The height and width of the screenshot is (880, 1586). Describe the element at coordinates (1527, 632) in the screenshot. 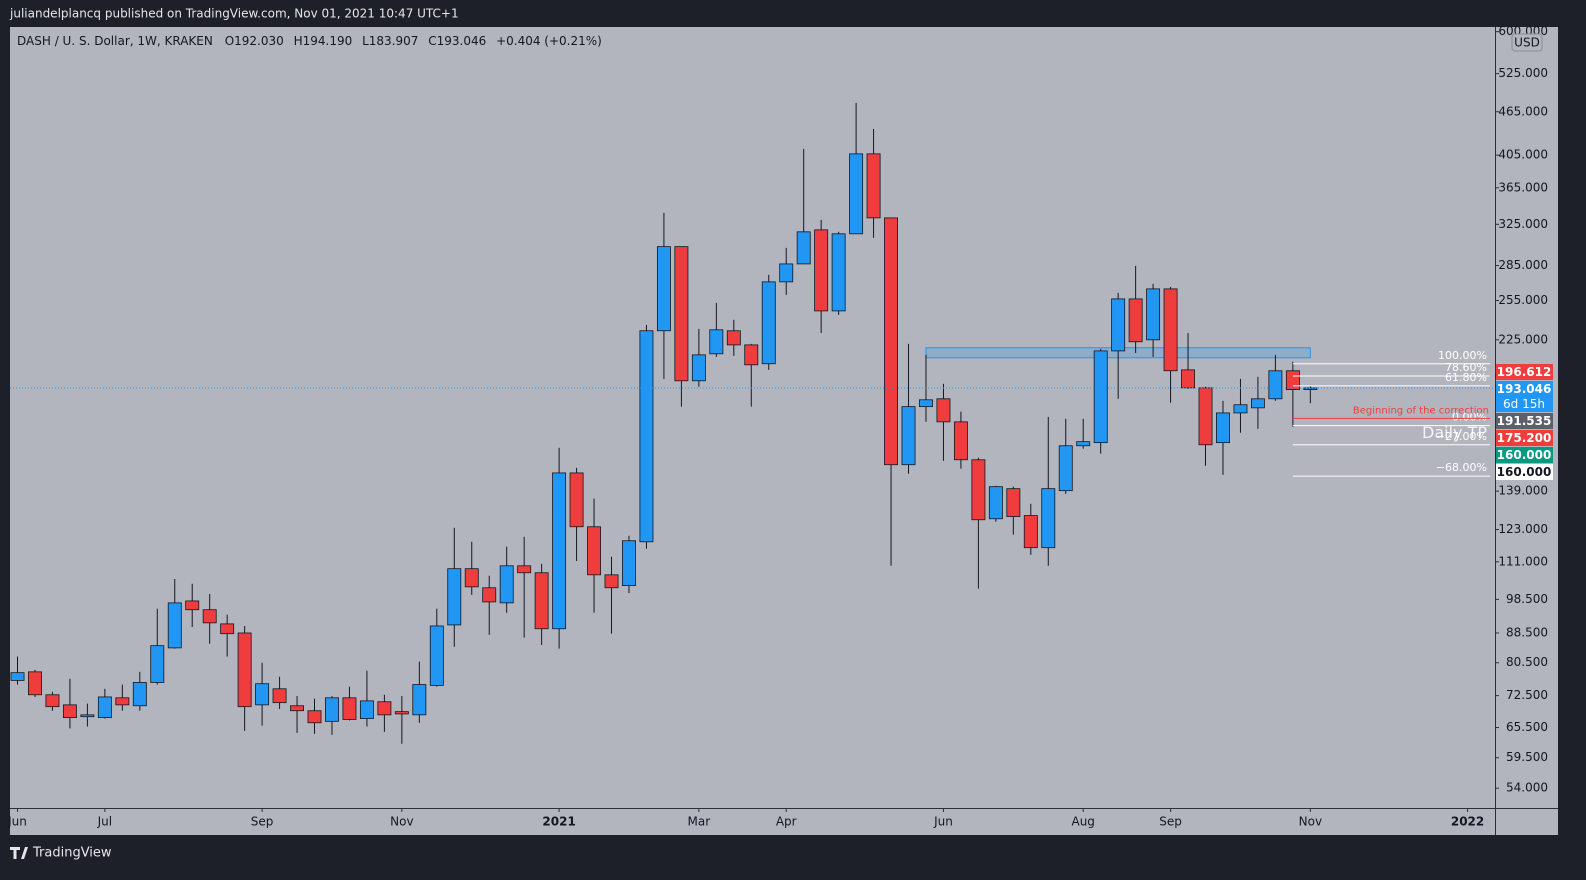

I see `y-tick-label: 88.500` at that location.